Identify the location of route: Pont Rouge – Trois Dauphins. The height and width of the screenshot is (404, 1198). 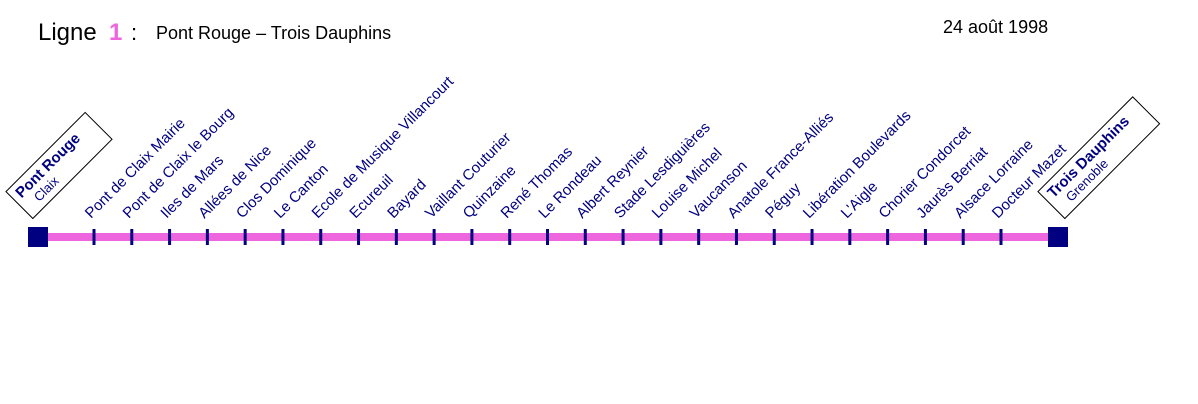
(273, 33).